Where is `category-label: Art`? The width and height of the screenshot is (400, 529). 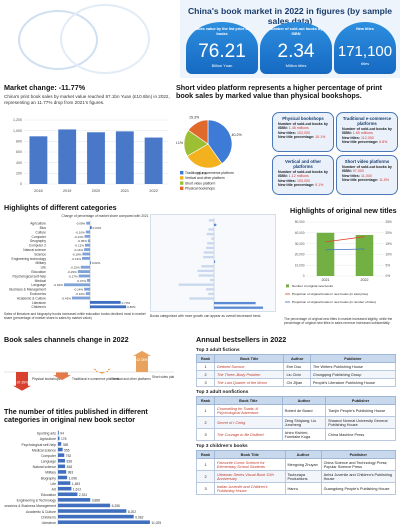 category-label: Art is located at coordinates (54, 489).